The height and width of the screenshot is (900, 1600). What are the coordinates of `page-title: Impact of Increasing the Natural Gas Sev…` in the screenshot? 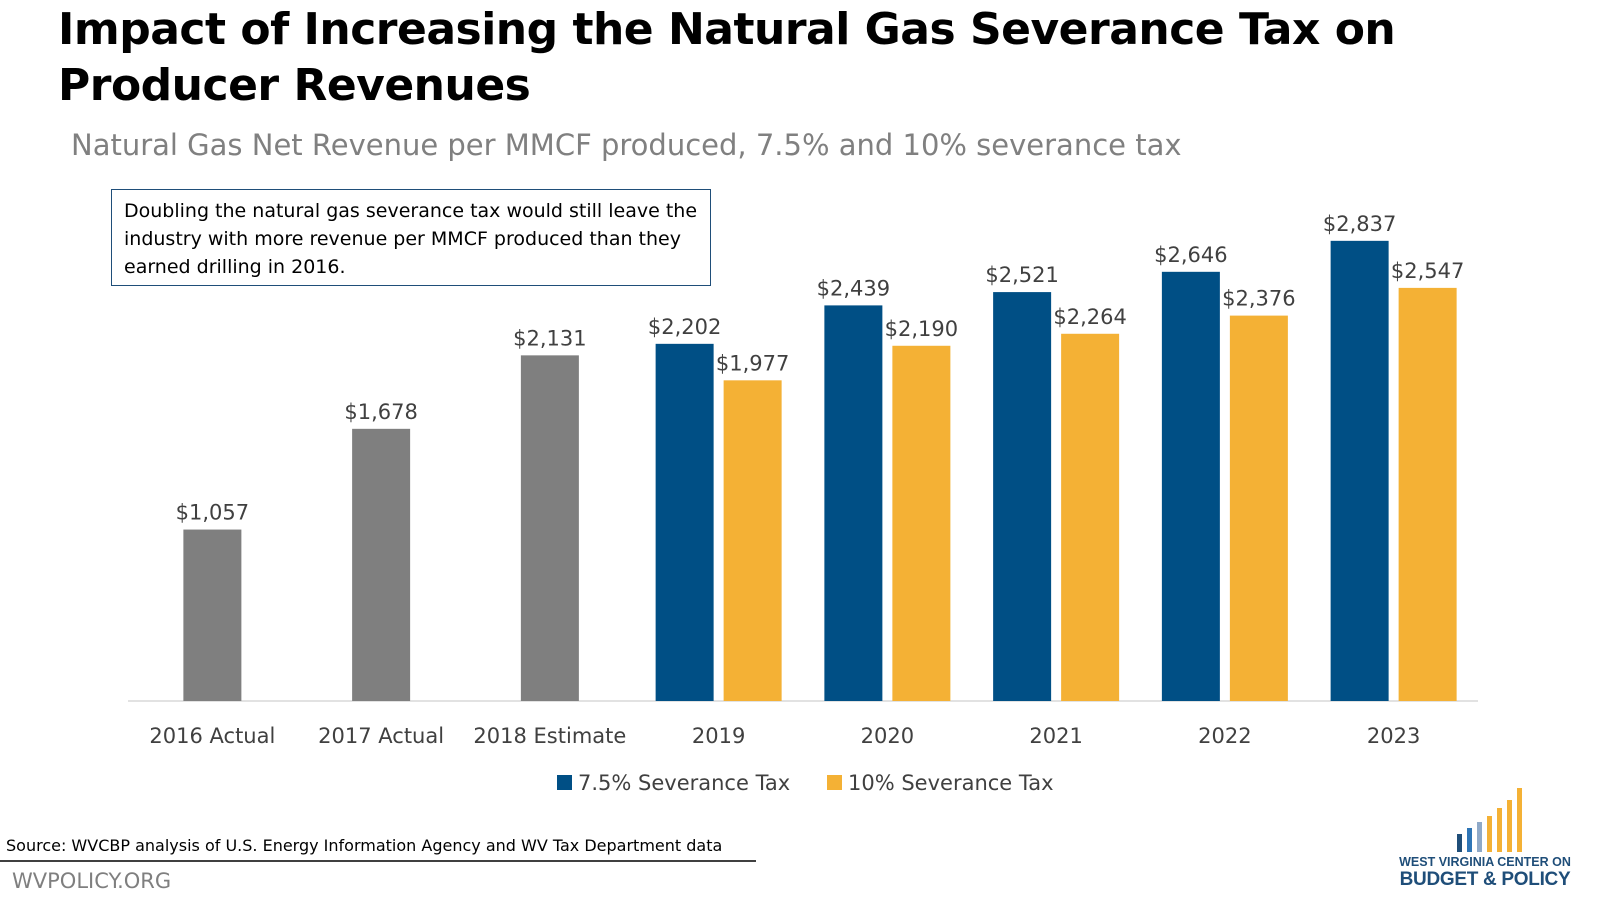 It's located at (727, 57).